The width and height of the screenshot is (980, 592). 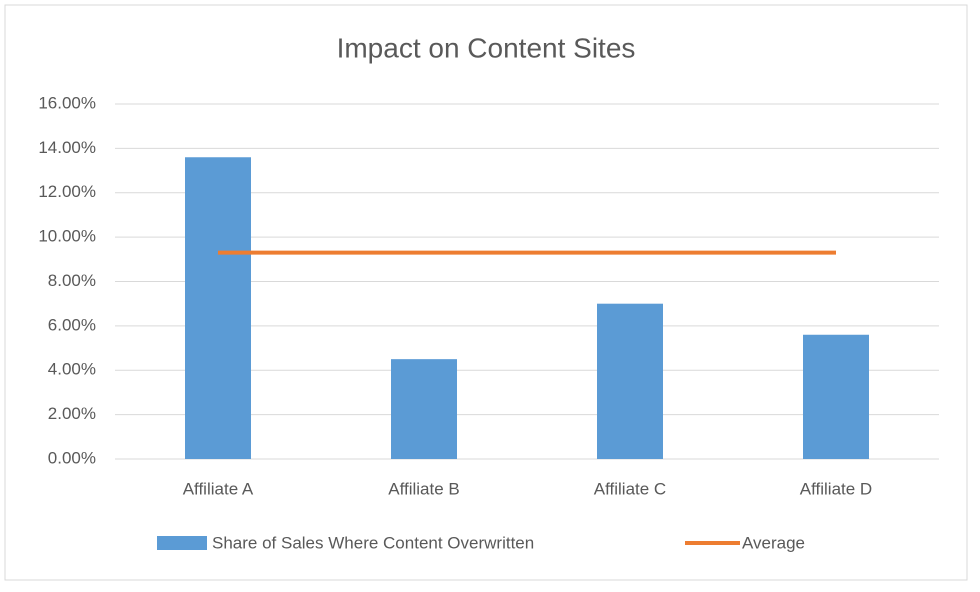 What do you see at coordinates (373, 542) in the screenshot?
I see `legend-label: Share of Sales Where Content Overwritten` at bounding box center [373, 542].